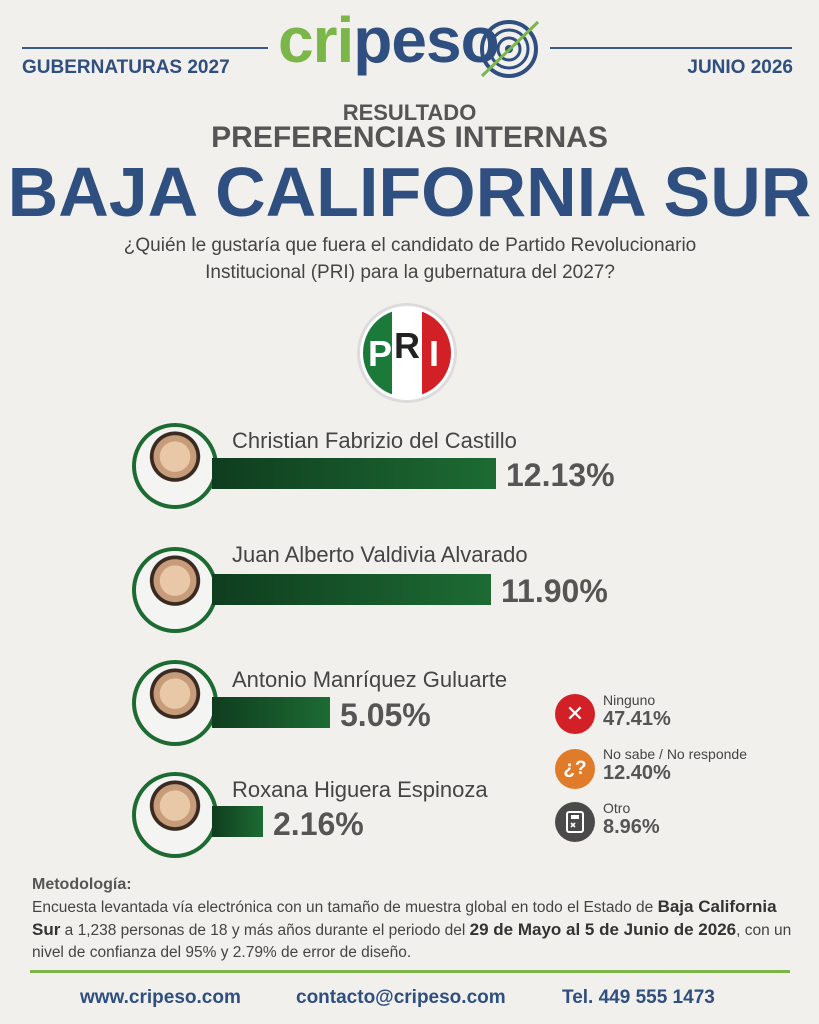  What do you see at coordinates (407, 345) in the screenshot?
I see `pri-letter-r: R` at bounding box center [407, 345].